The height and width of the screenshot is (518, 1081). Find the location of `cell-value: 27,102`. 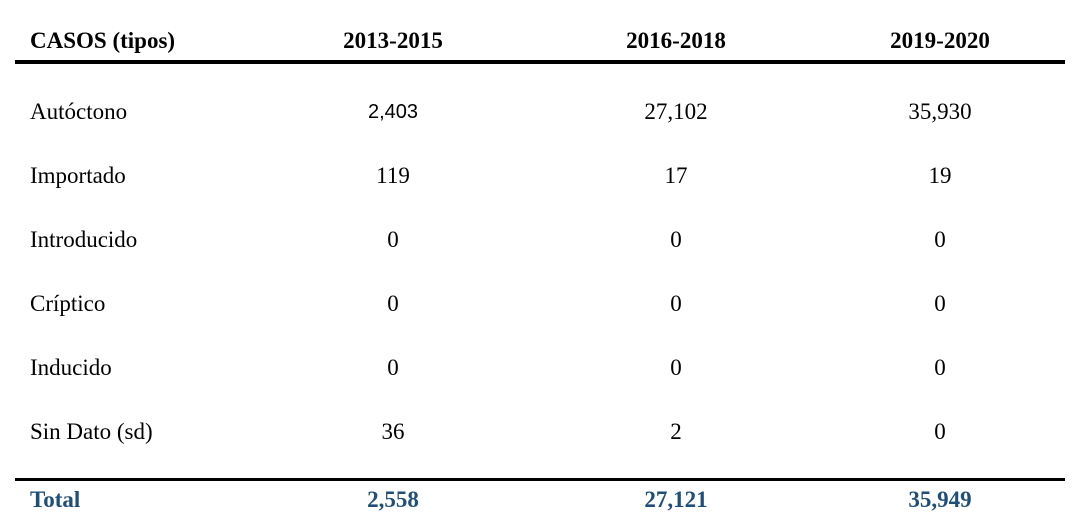

cell-value: 27,102 is located at coordinates (676, 111).